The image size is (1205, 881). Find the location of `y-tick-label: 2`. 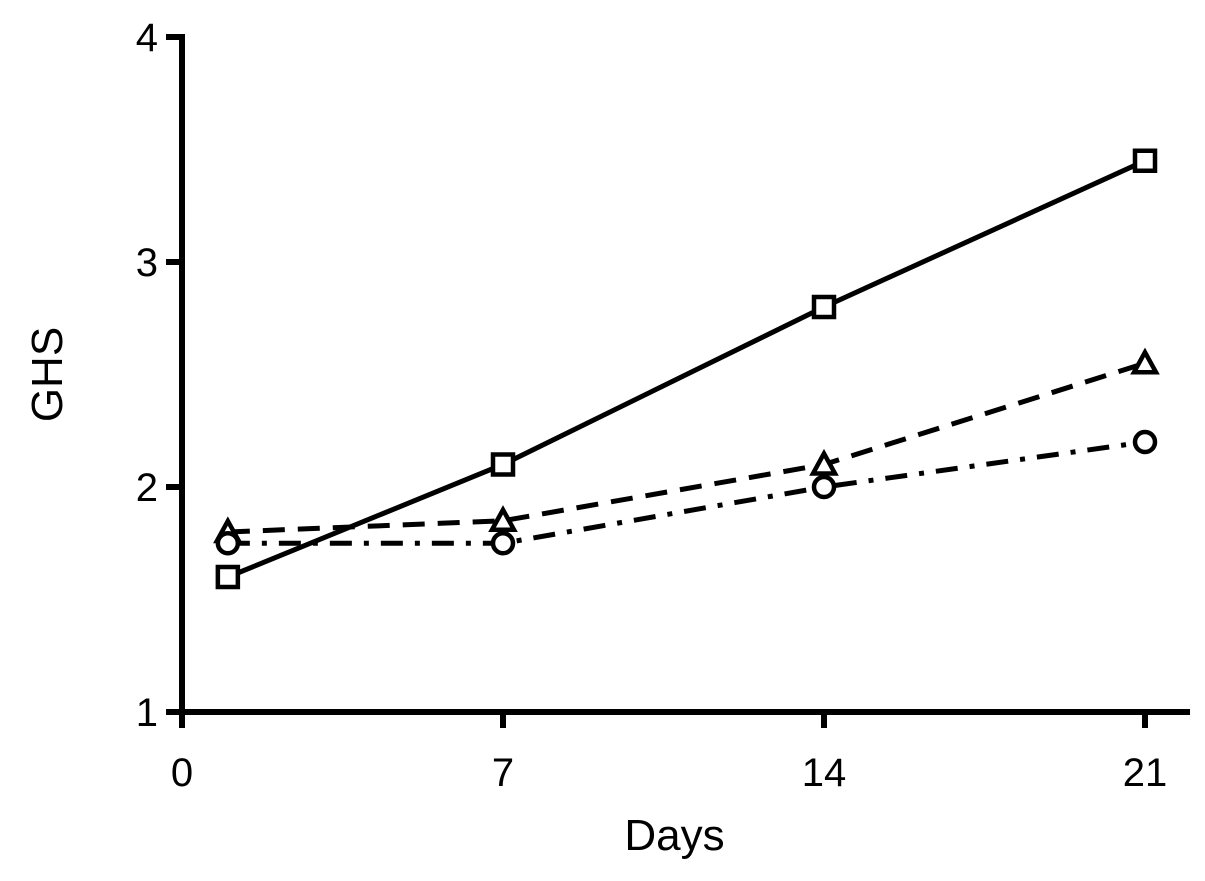

y-tick-label: 2 is located at coordinates (147, 488).